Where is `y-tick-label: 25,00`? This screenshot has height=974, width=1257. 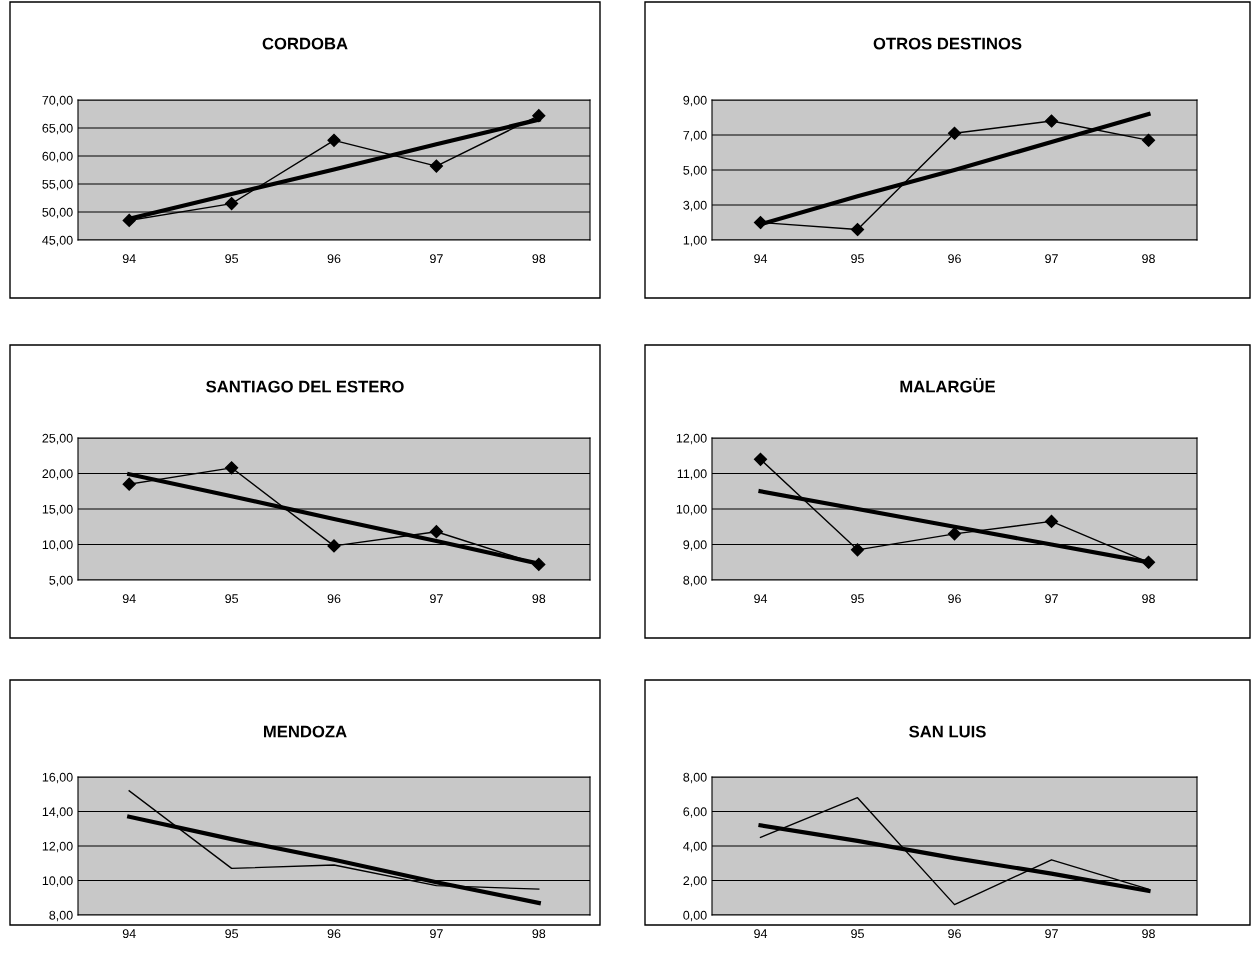 y-tick-label: 25,00 is located at coordinates (57, 439).